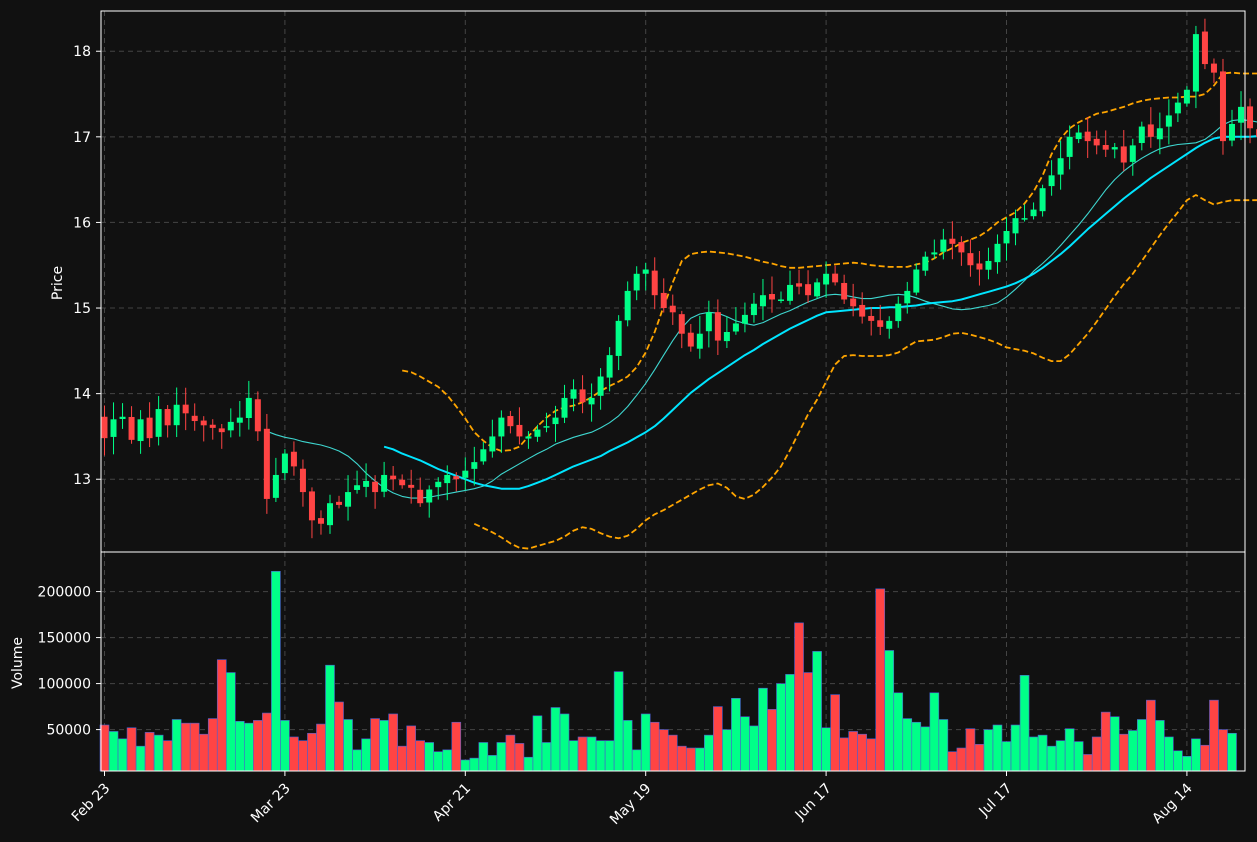  I want to click on price-tick-label: 15, so click(82, 309).